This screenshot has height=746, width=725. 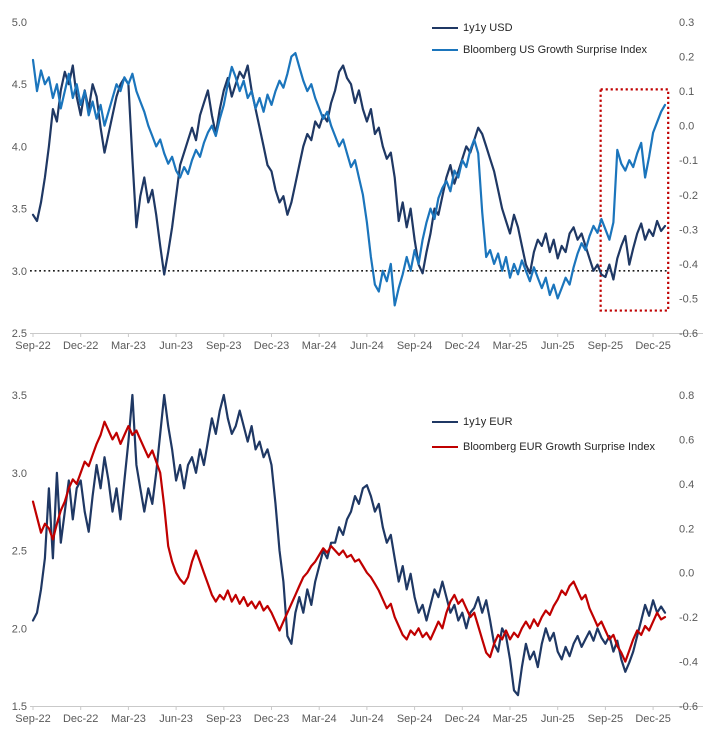 What do you see at coordinates (445, 50) in the screenshot?
I see `blue-line-swatch` at bounding box center [445, 50].